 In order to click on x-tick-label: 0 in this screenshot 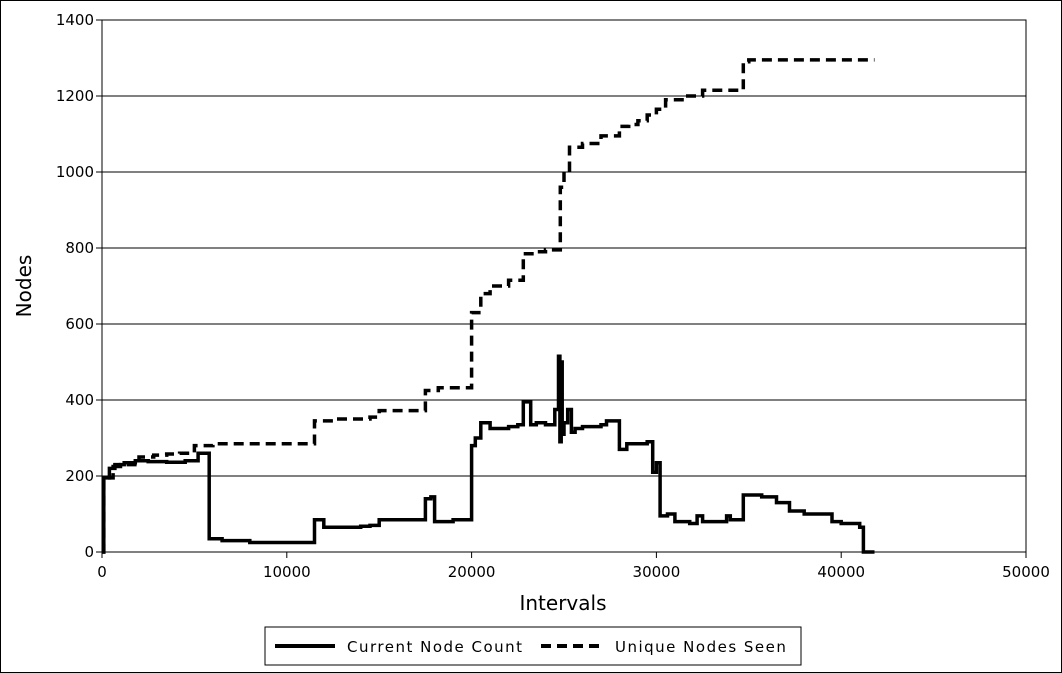, I will do `click(102, 572)`.